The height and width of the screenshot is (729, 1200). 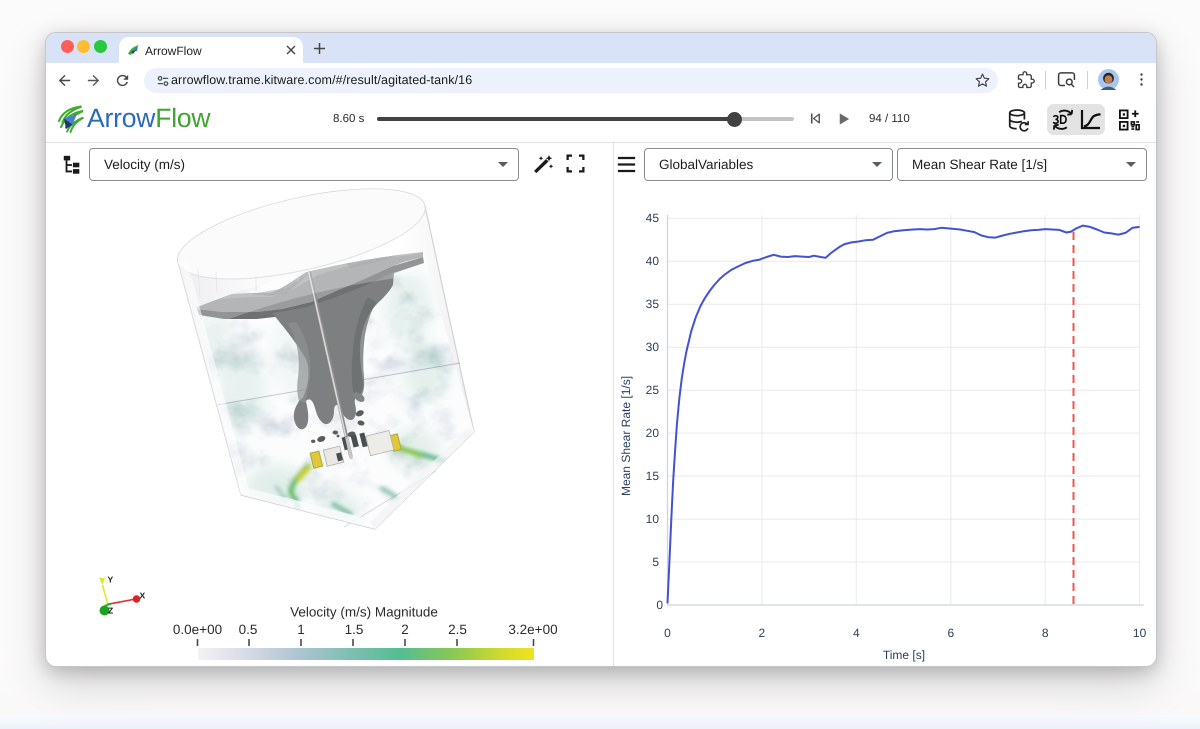 What do you see at coordinates (653, 433) in the screenshot?
I see `svg-text: 20` at bounding box center [653, 433].